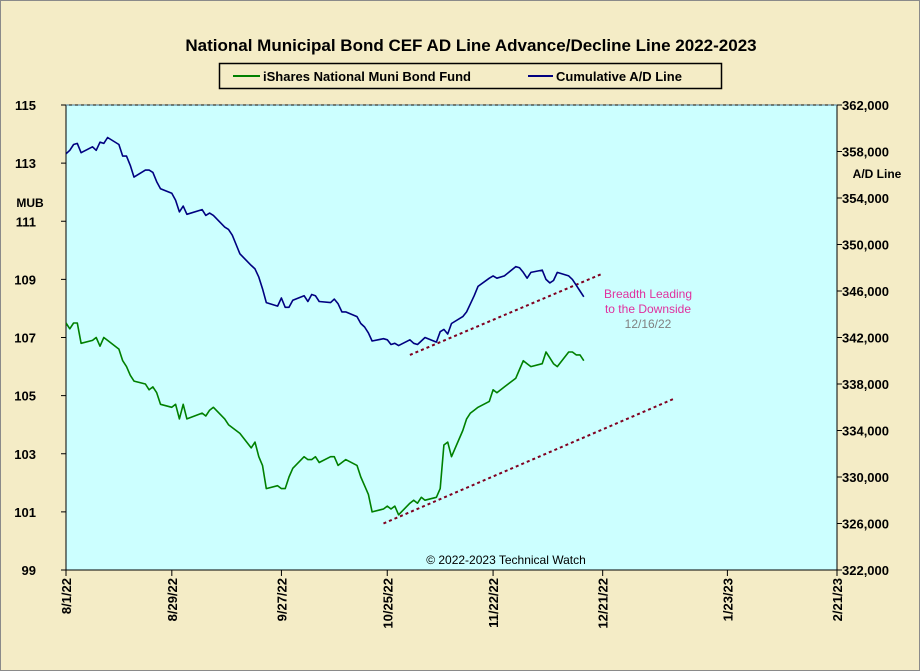 The image size is (920, 671). I want to click on right-tick-label: 354,000, so click(865, 198).